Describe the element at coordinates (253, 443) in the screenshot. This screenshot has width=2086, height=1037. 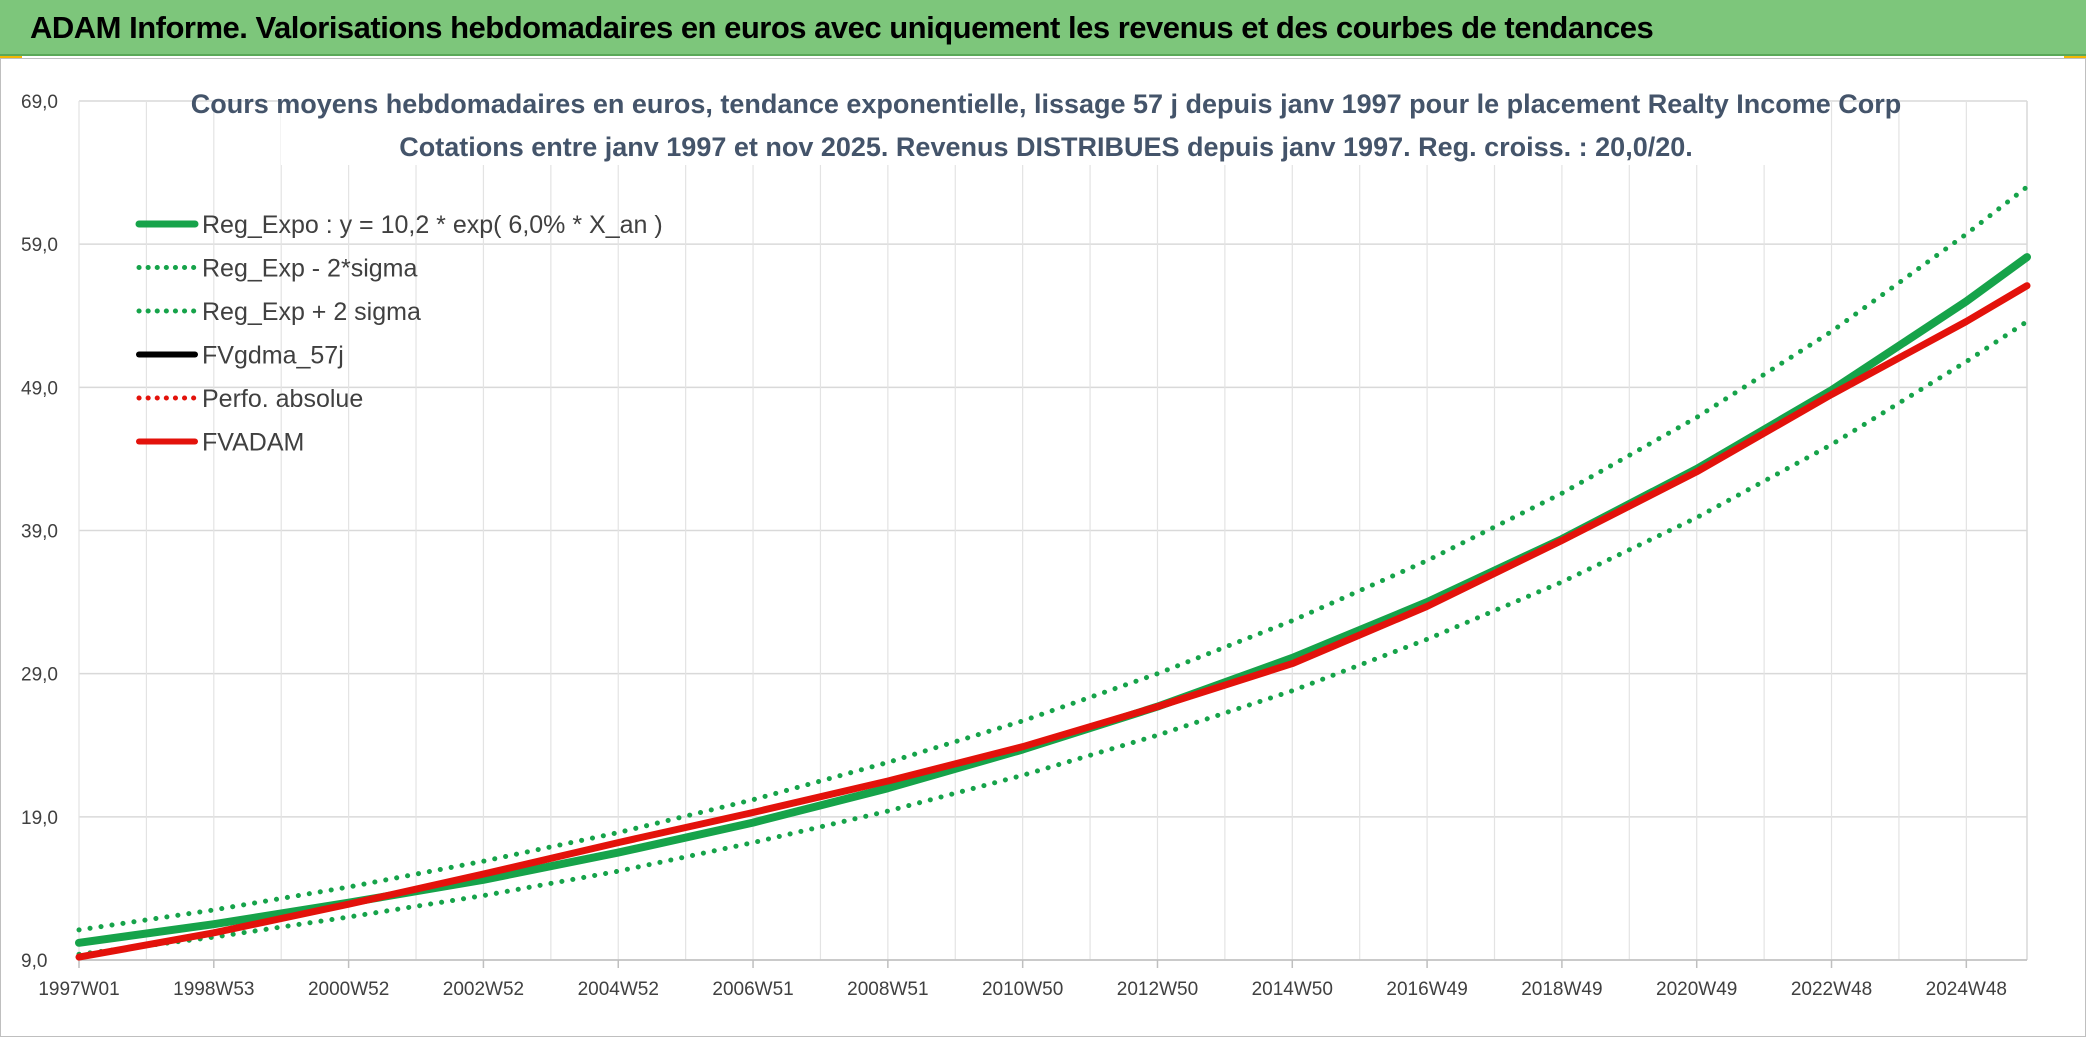
I see `legend-label: FVADAM` at that location.